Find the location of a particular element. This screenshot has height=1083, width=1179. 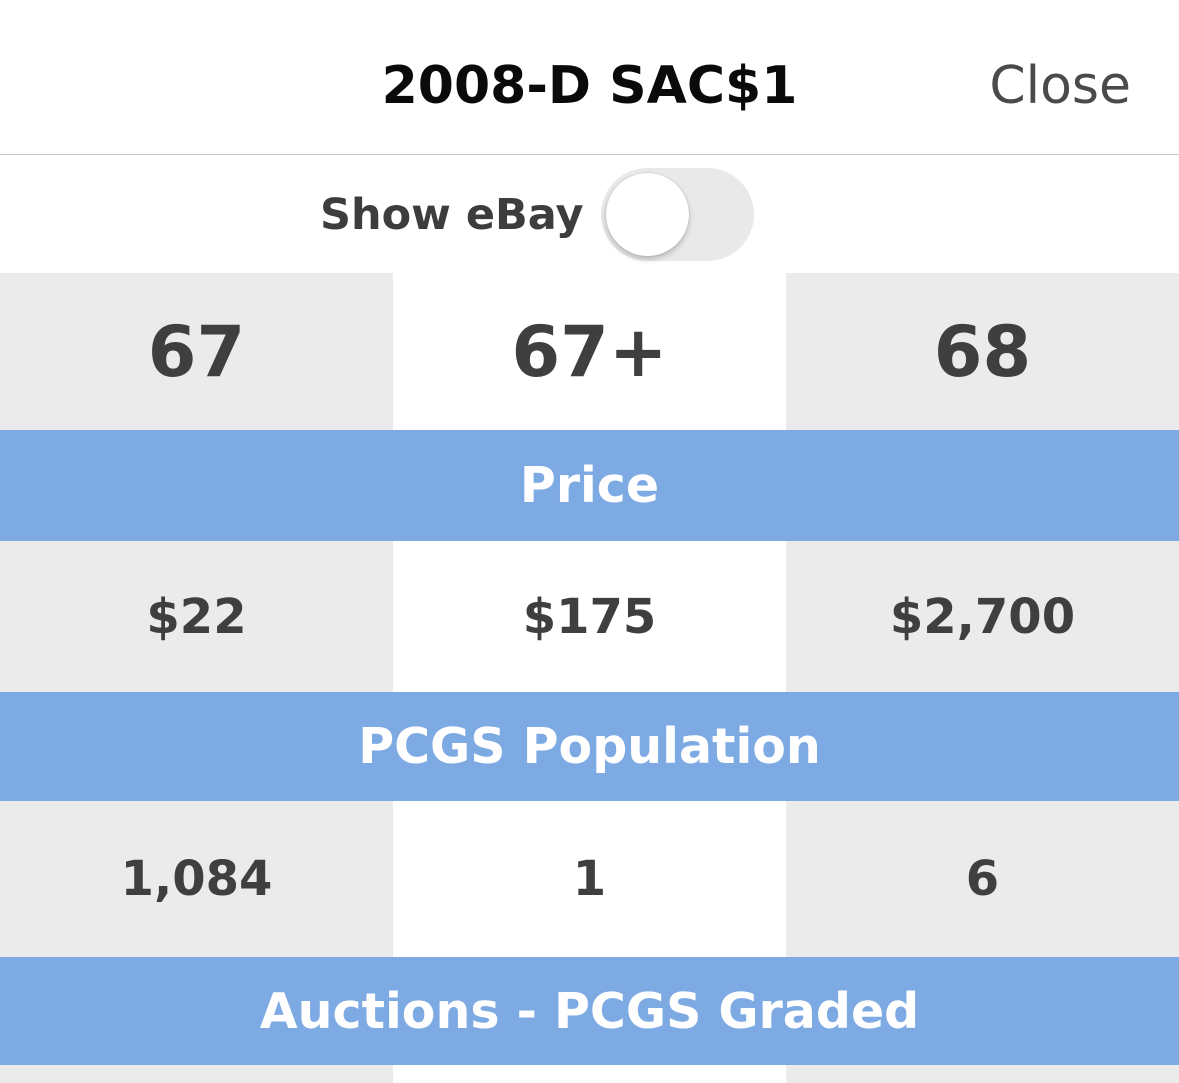

population-cell: 1 is located at coordinates (589, 879).